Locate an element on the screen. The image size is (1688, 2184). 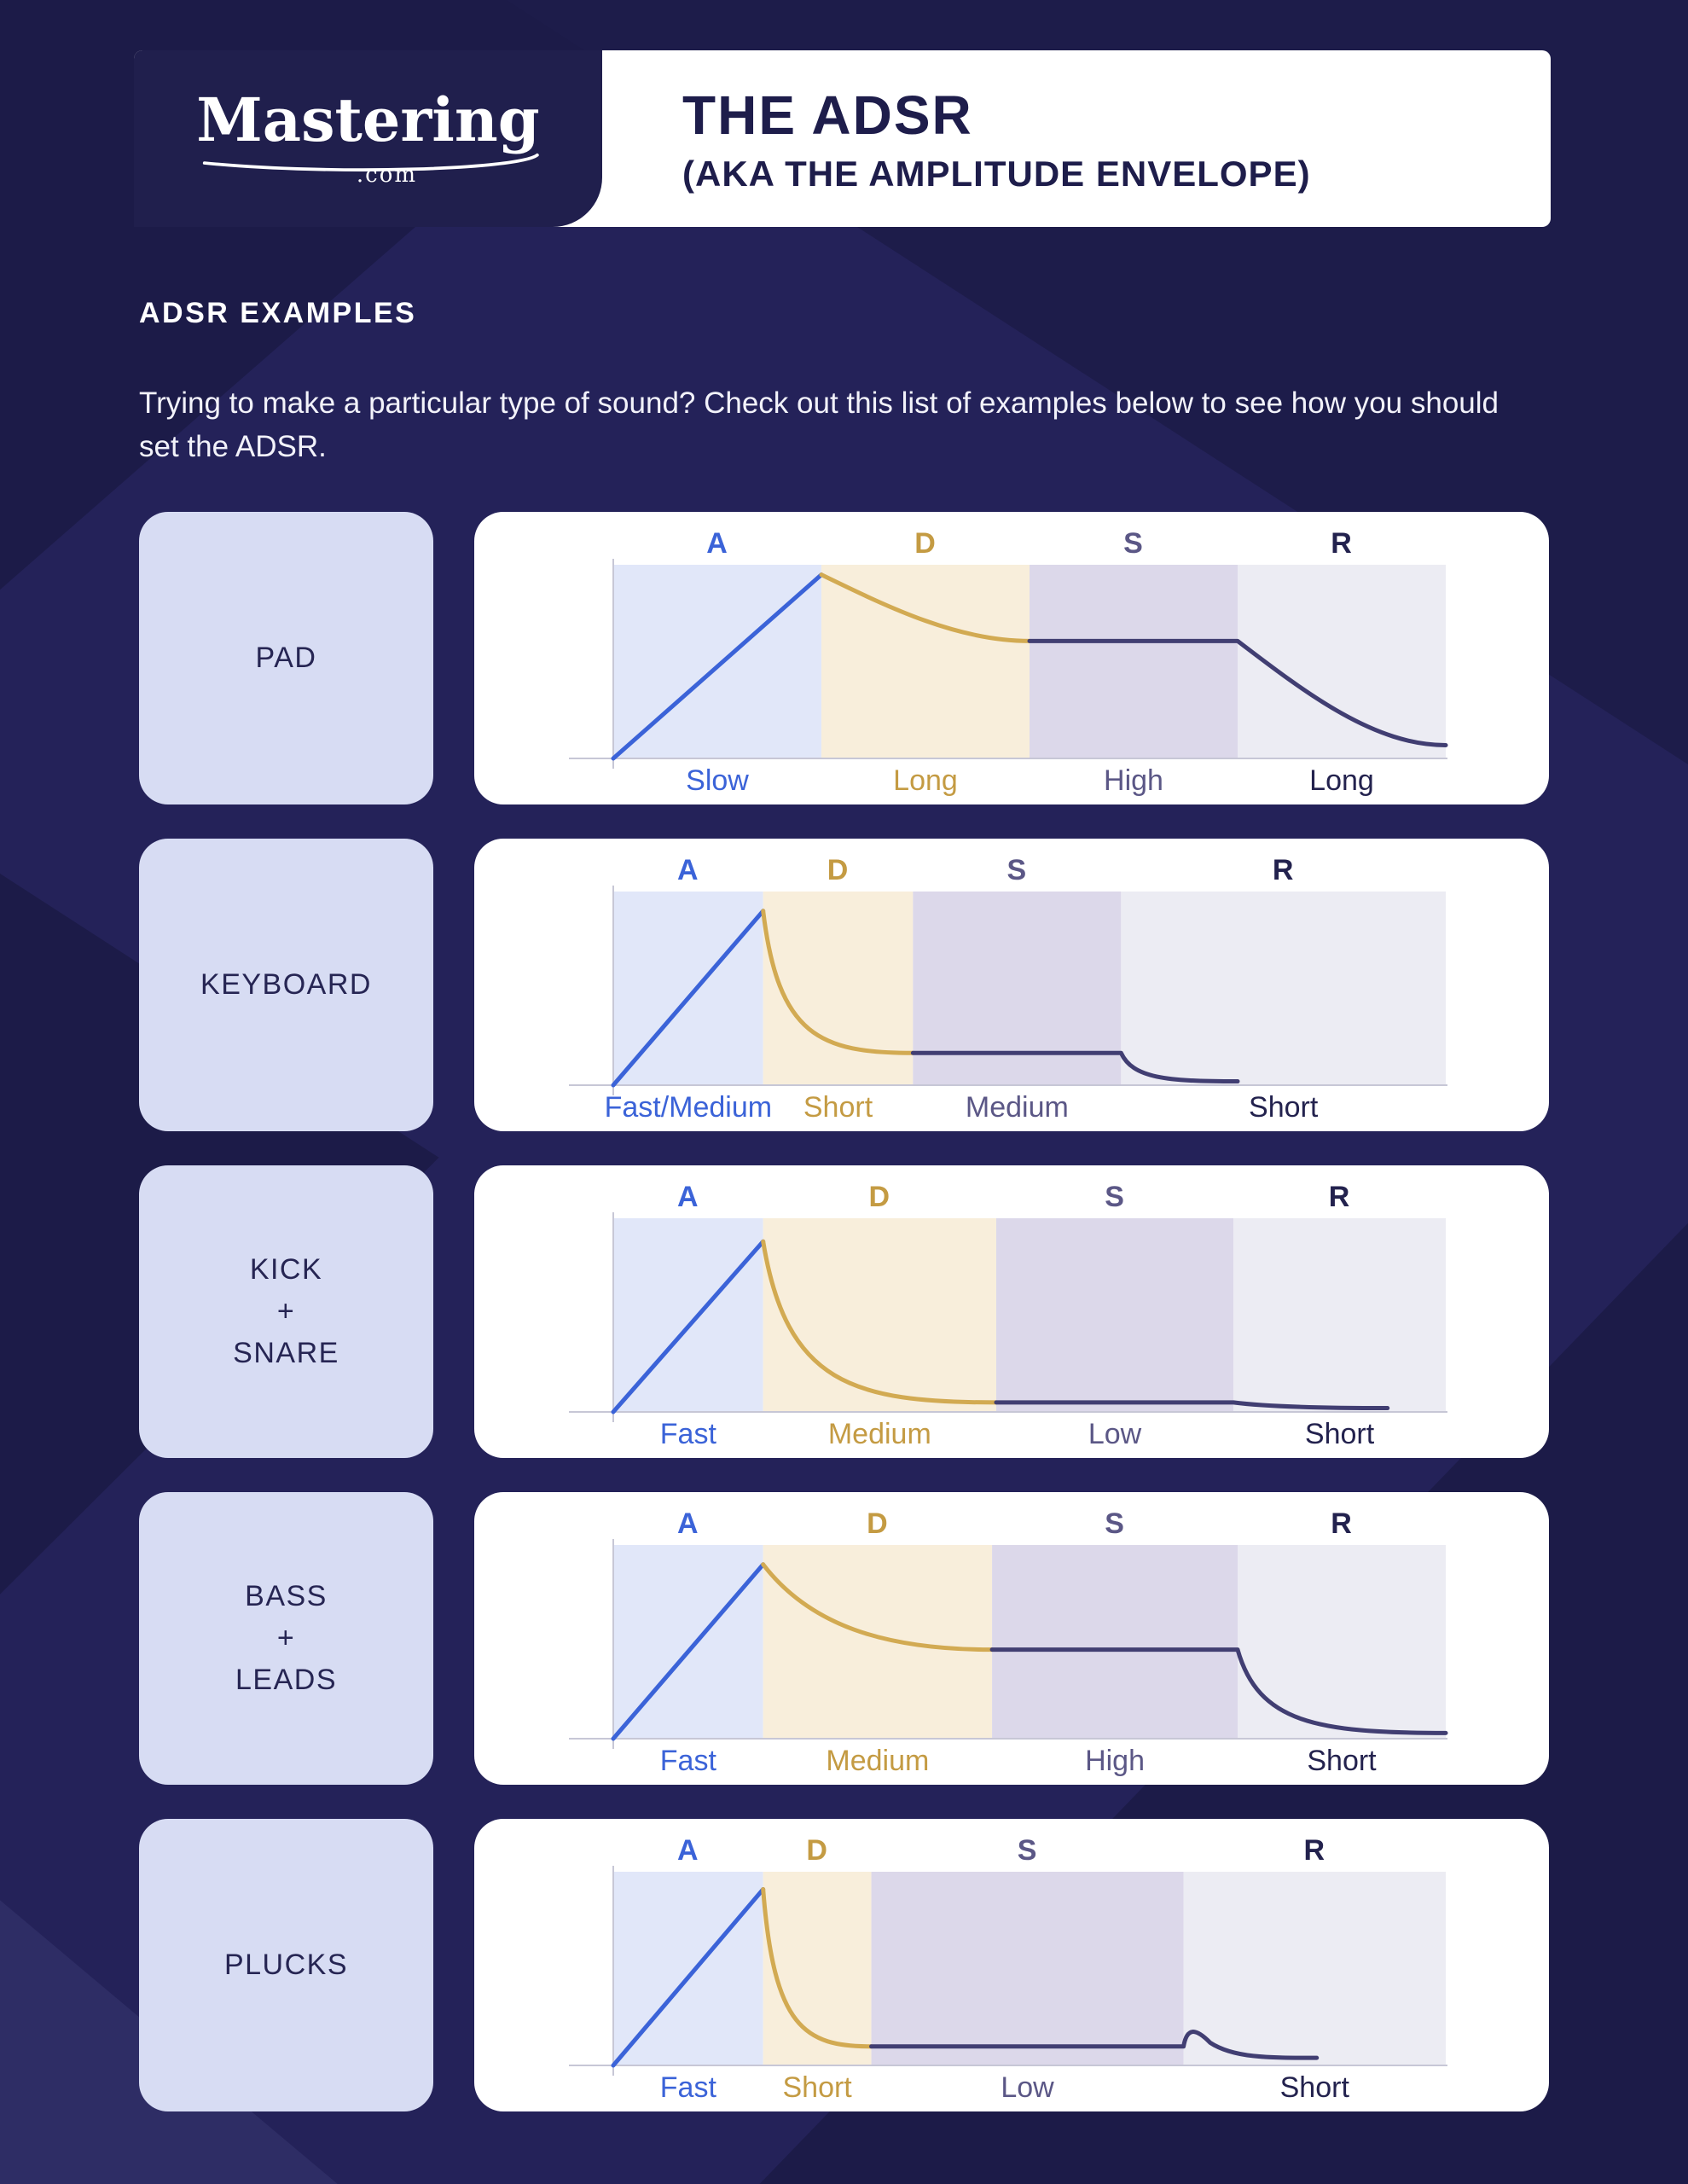
instrument-label-line: PAD is located at coordinates (286, 657).